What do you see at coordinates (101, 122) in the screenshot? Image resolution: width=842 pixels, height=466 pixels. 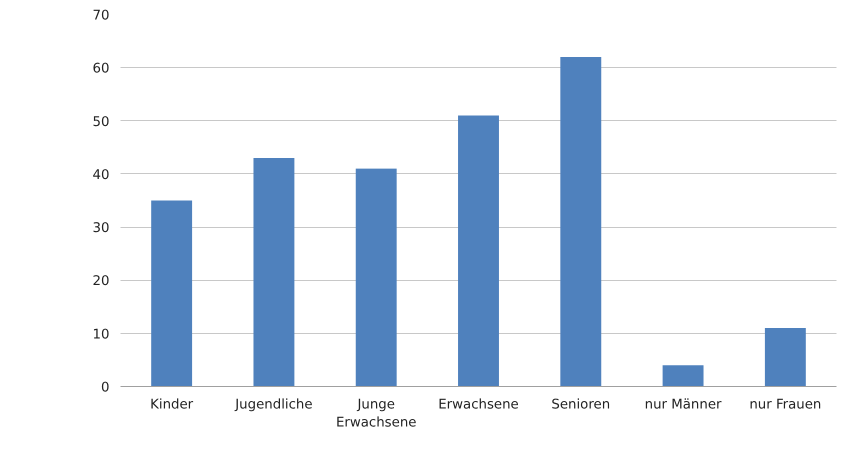 I see `y-tick-label: 50` at bounding box center [101, 122].